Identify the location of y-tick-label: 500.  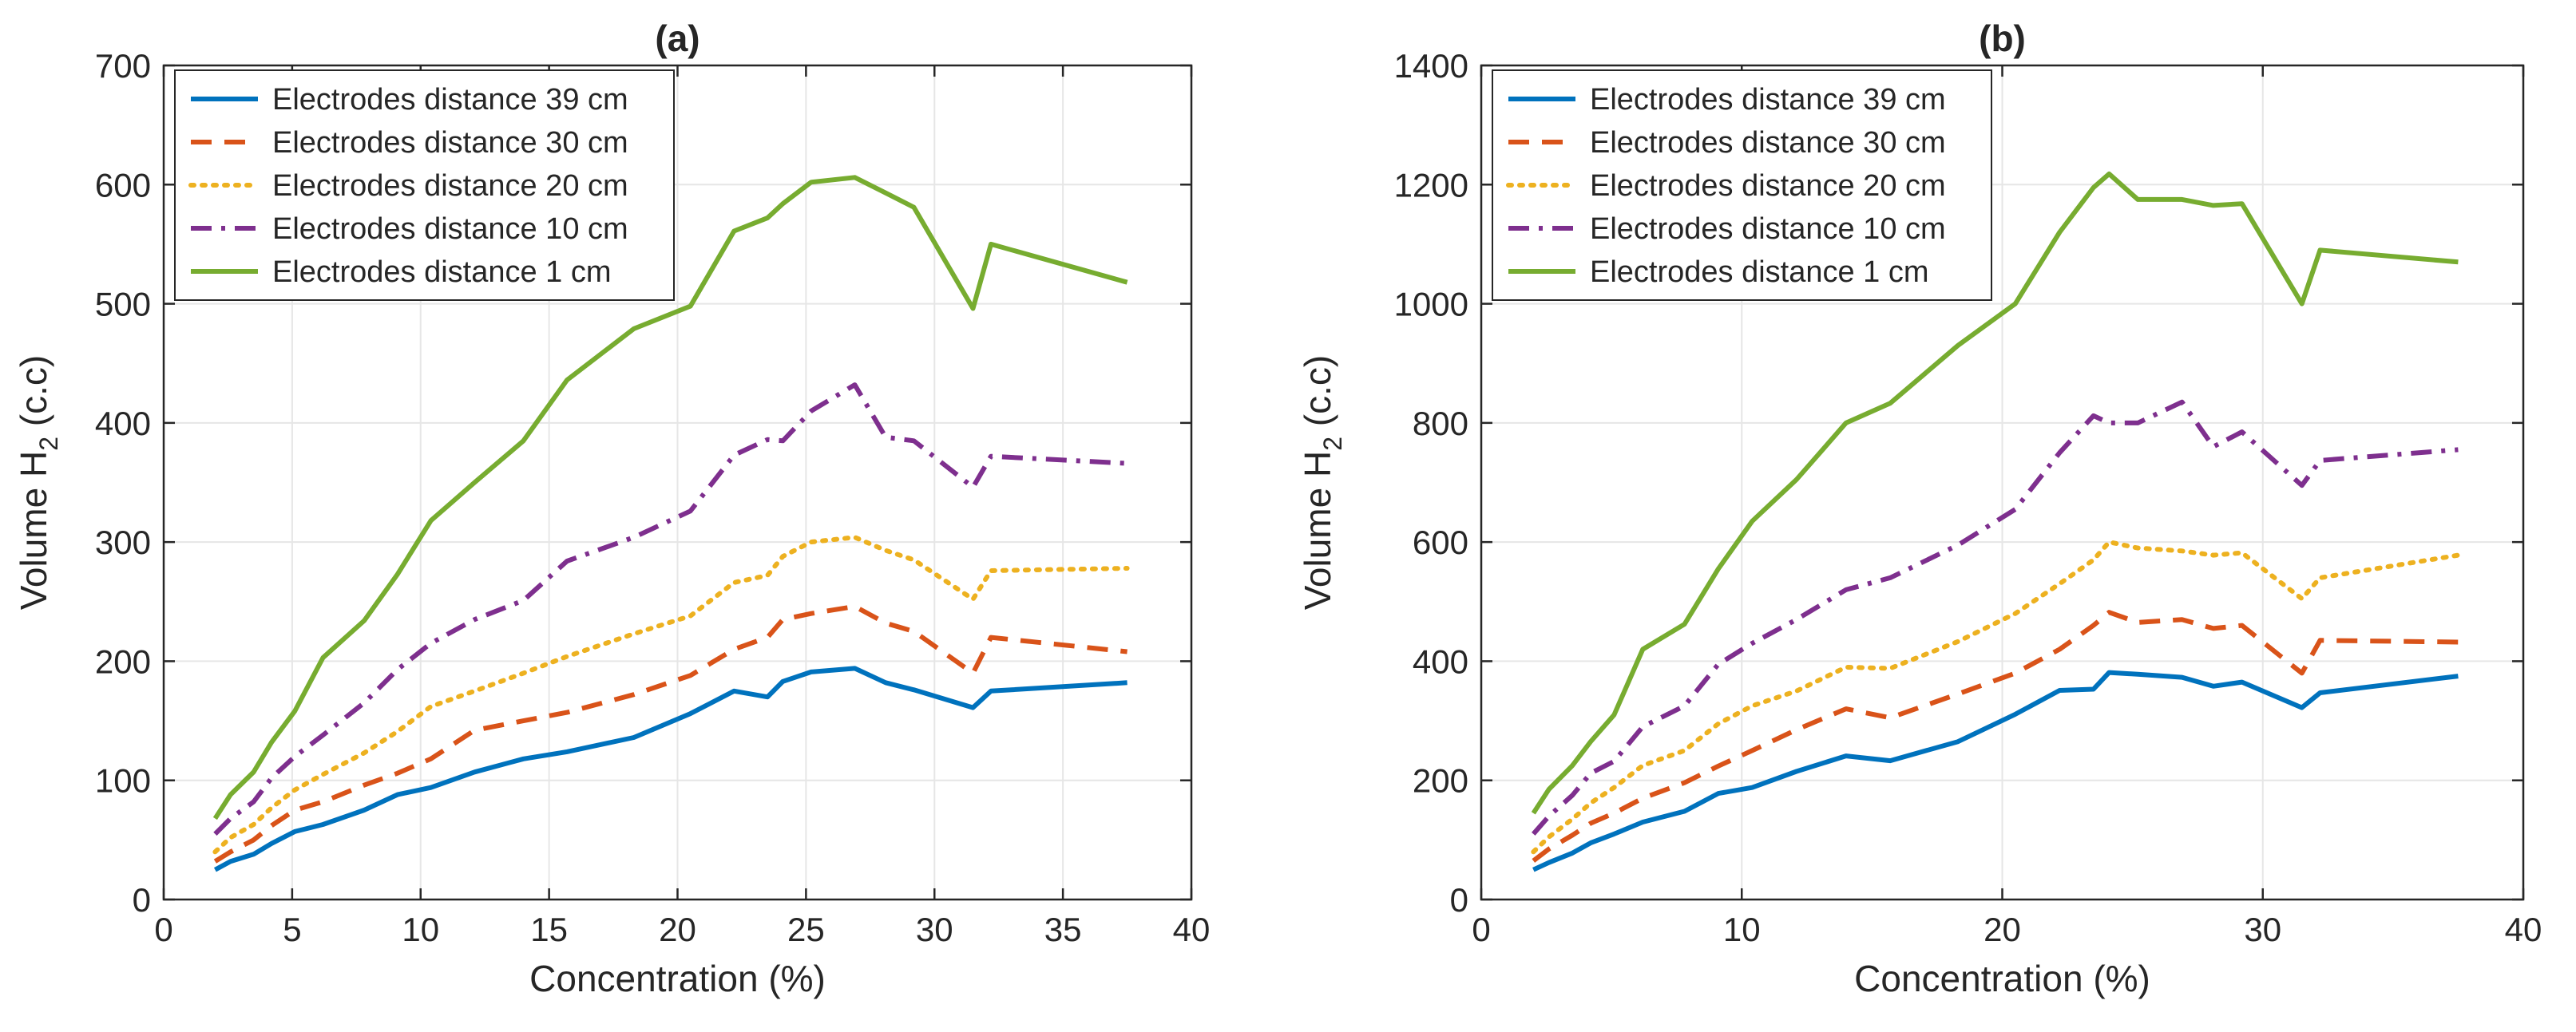
(123, 304).